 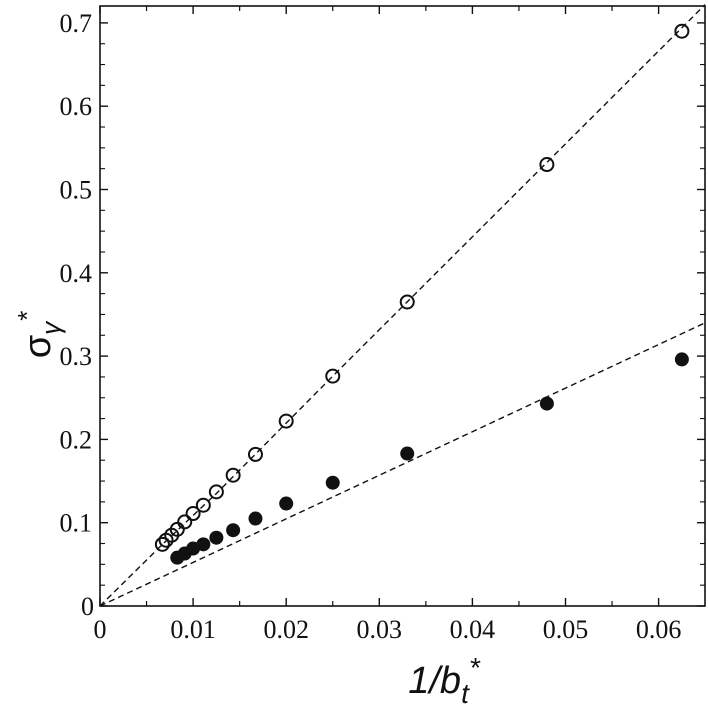 I want to click on x-tick-label: 0.05, so click(x=566, y=629).